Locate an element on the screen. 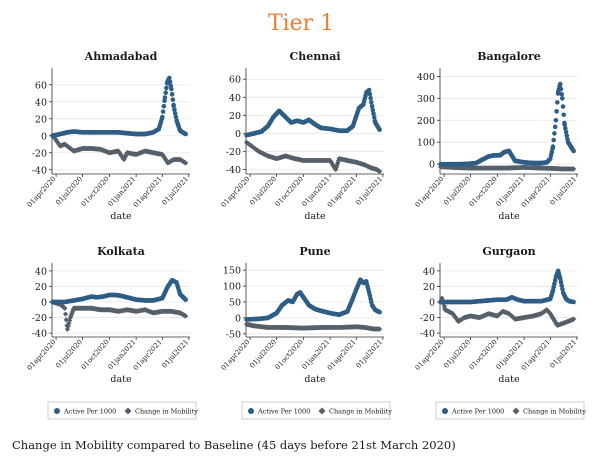 The image size is (602, 466). y-tick-label: 200 is located at coordinates (426, 121).